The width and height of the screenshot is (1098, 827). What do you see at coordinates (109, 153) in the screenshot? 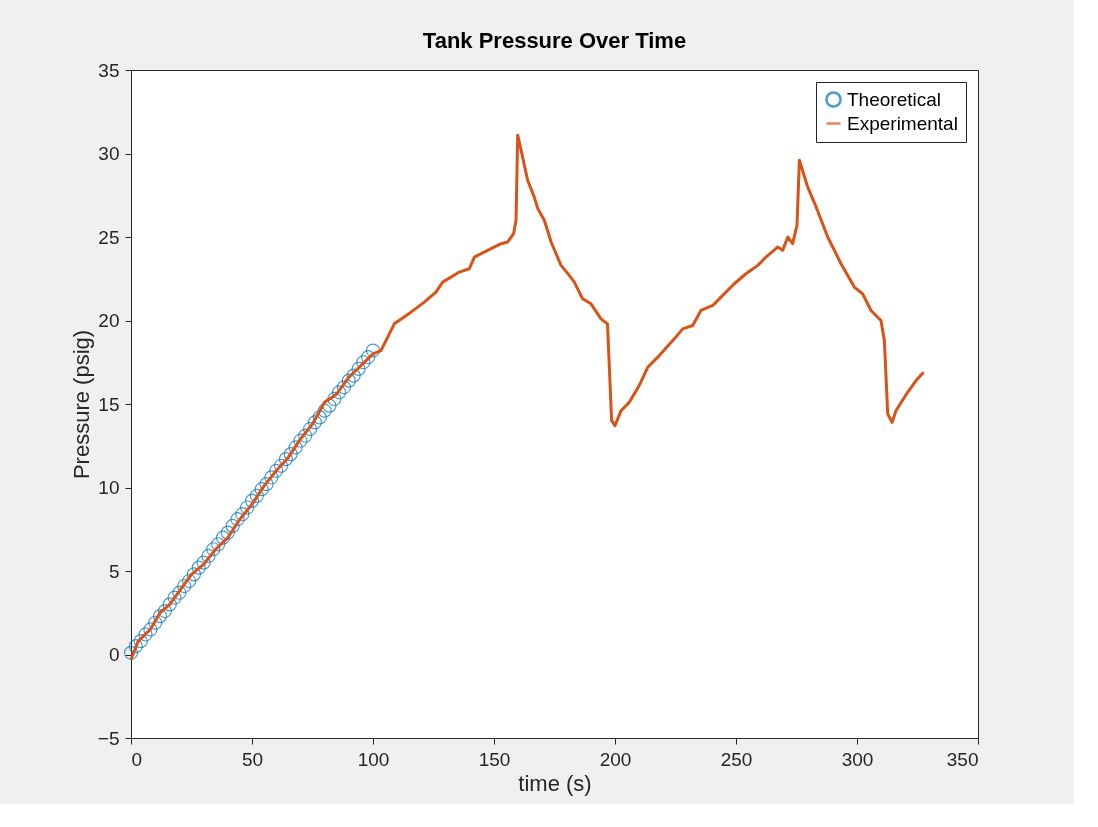
I see `y-tick-label: 30` at bounding box center [109, 153].